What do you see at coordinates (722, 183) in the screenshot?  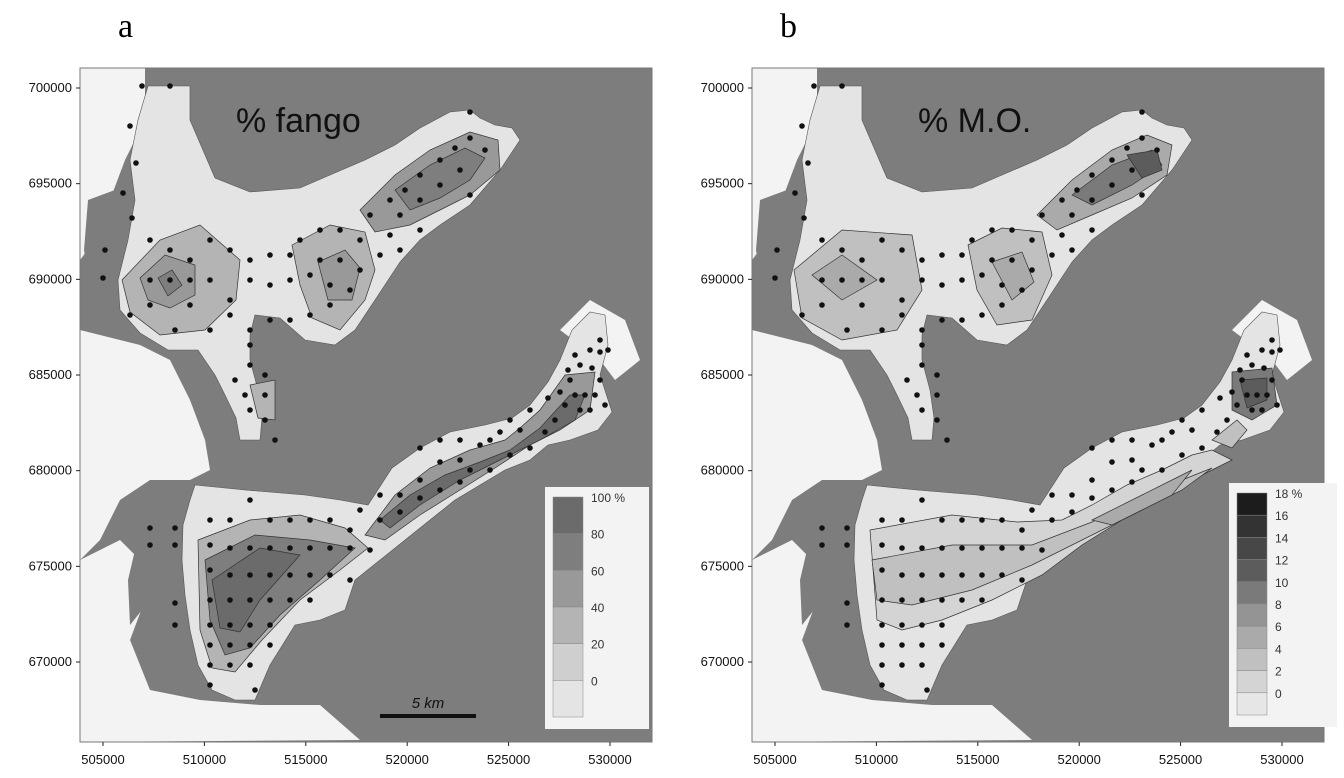 I see `y-tick-label: 695000` at bounding box center [722, 183].